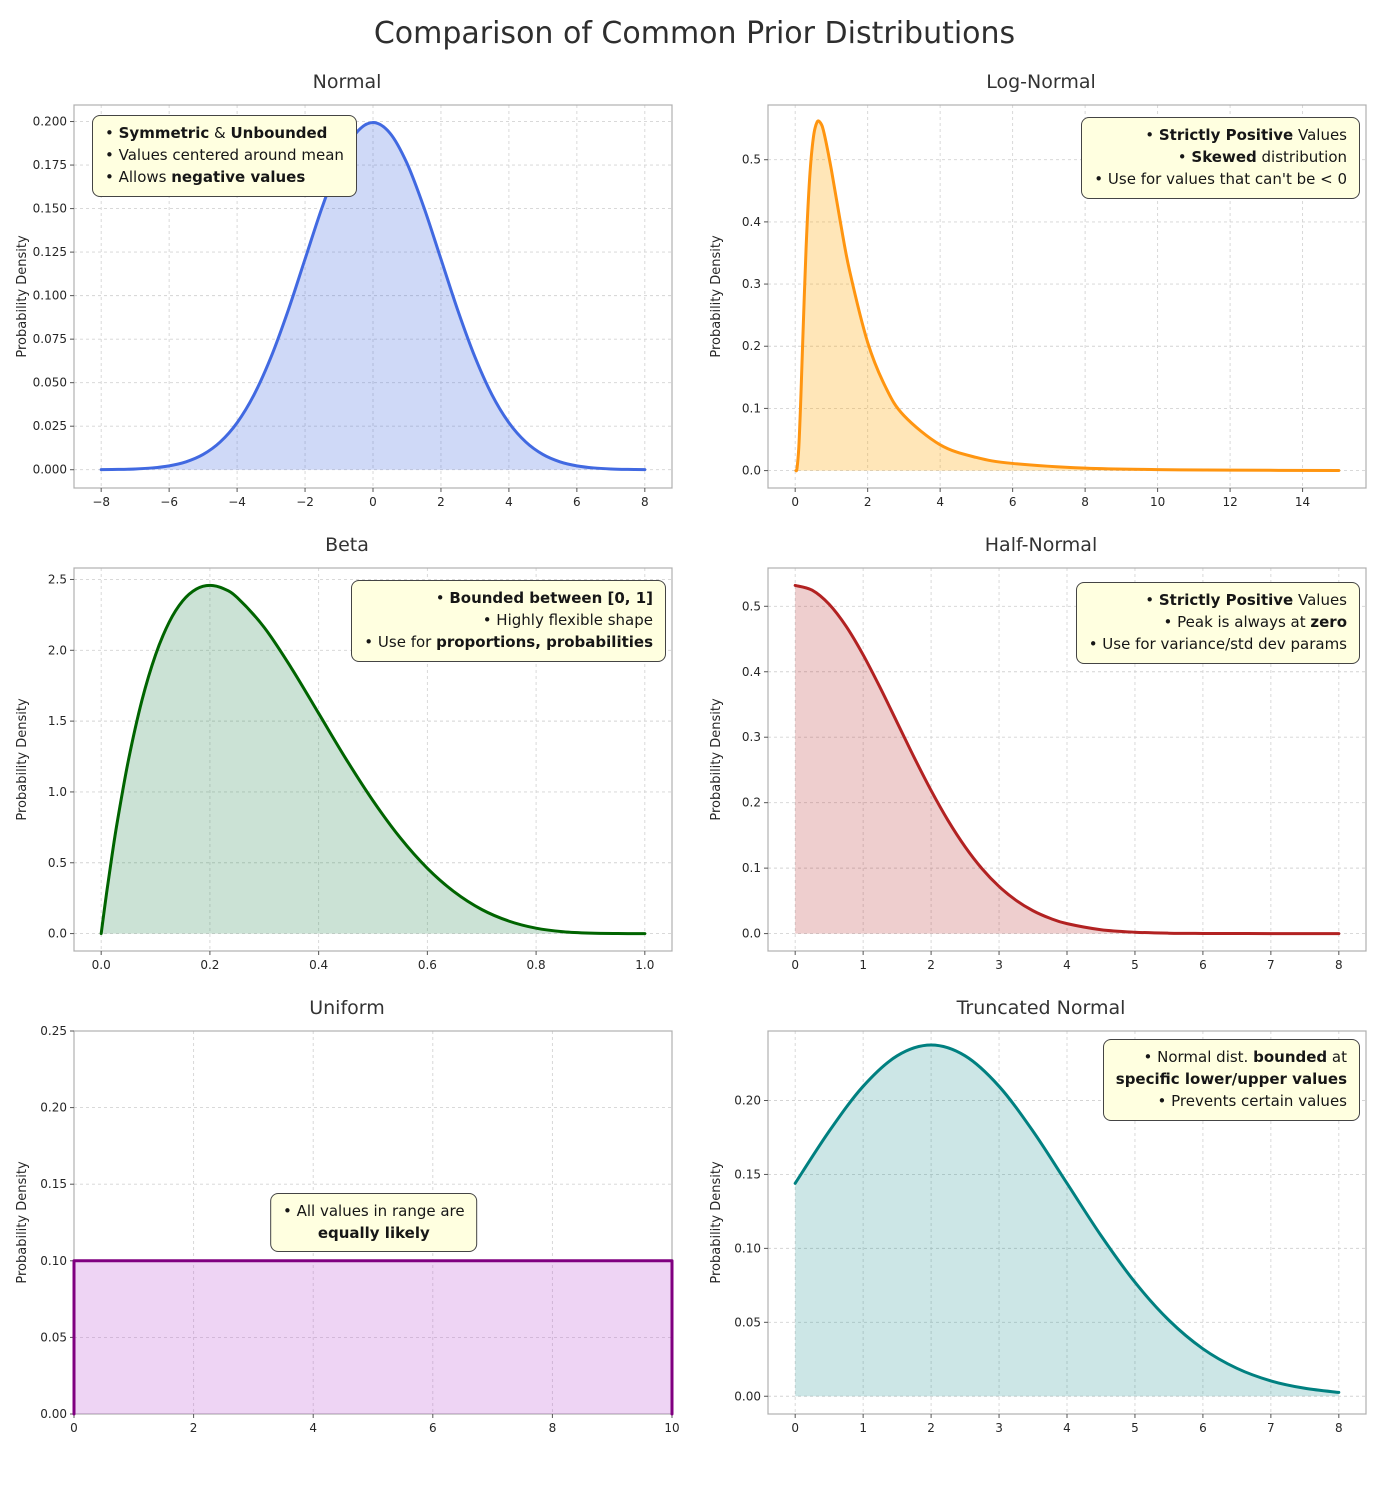 This screenshot has height=1505, width=1389. I want to click on x-tick-label: 3, so click(999, 965).